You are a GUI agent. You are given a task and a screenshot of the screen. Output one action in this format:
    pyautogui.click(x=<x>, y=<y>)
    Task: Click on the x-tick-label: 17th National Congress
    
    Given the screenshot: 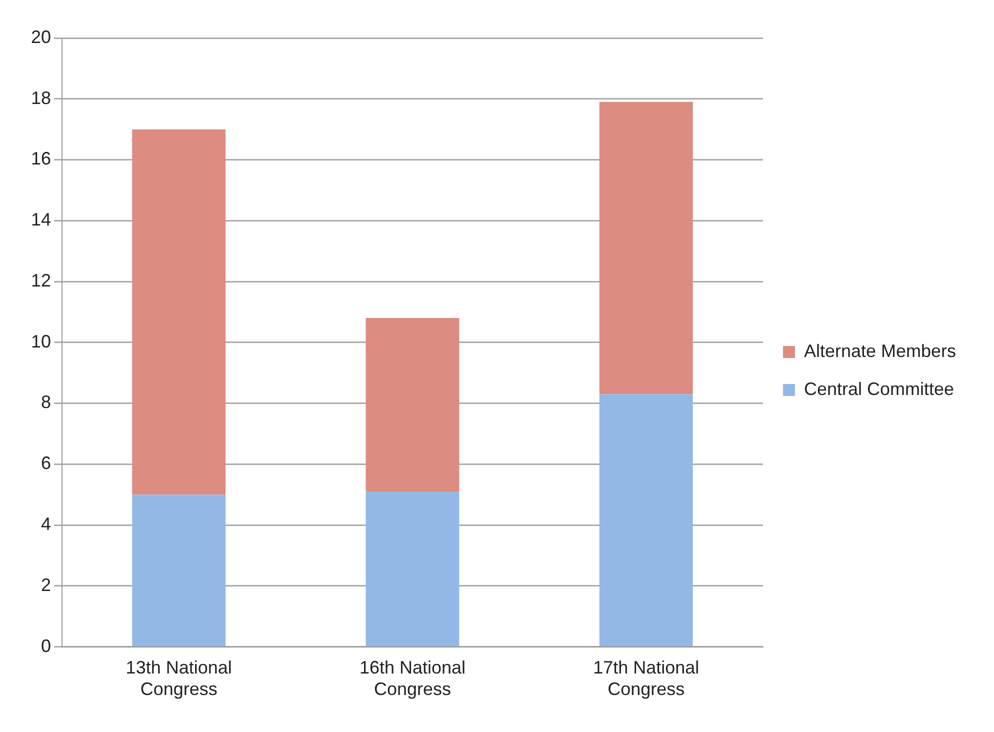 What is the action you would take?
    pyautogui.click(x=646, y=679)
    